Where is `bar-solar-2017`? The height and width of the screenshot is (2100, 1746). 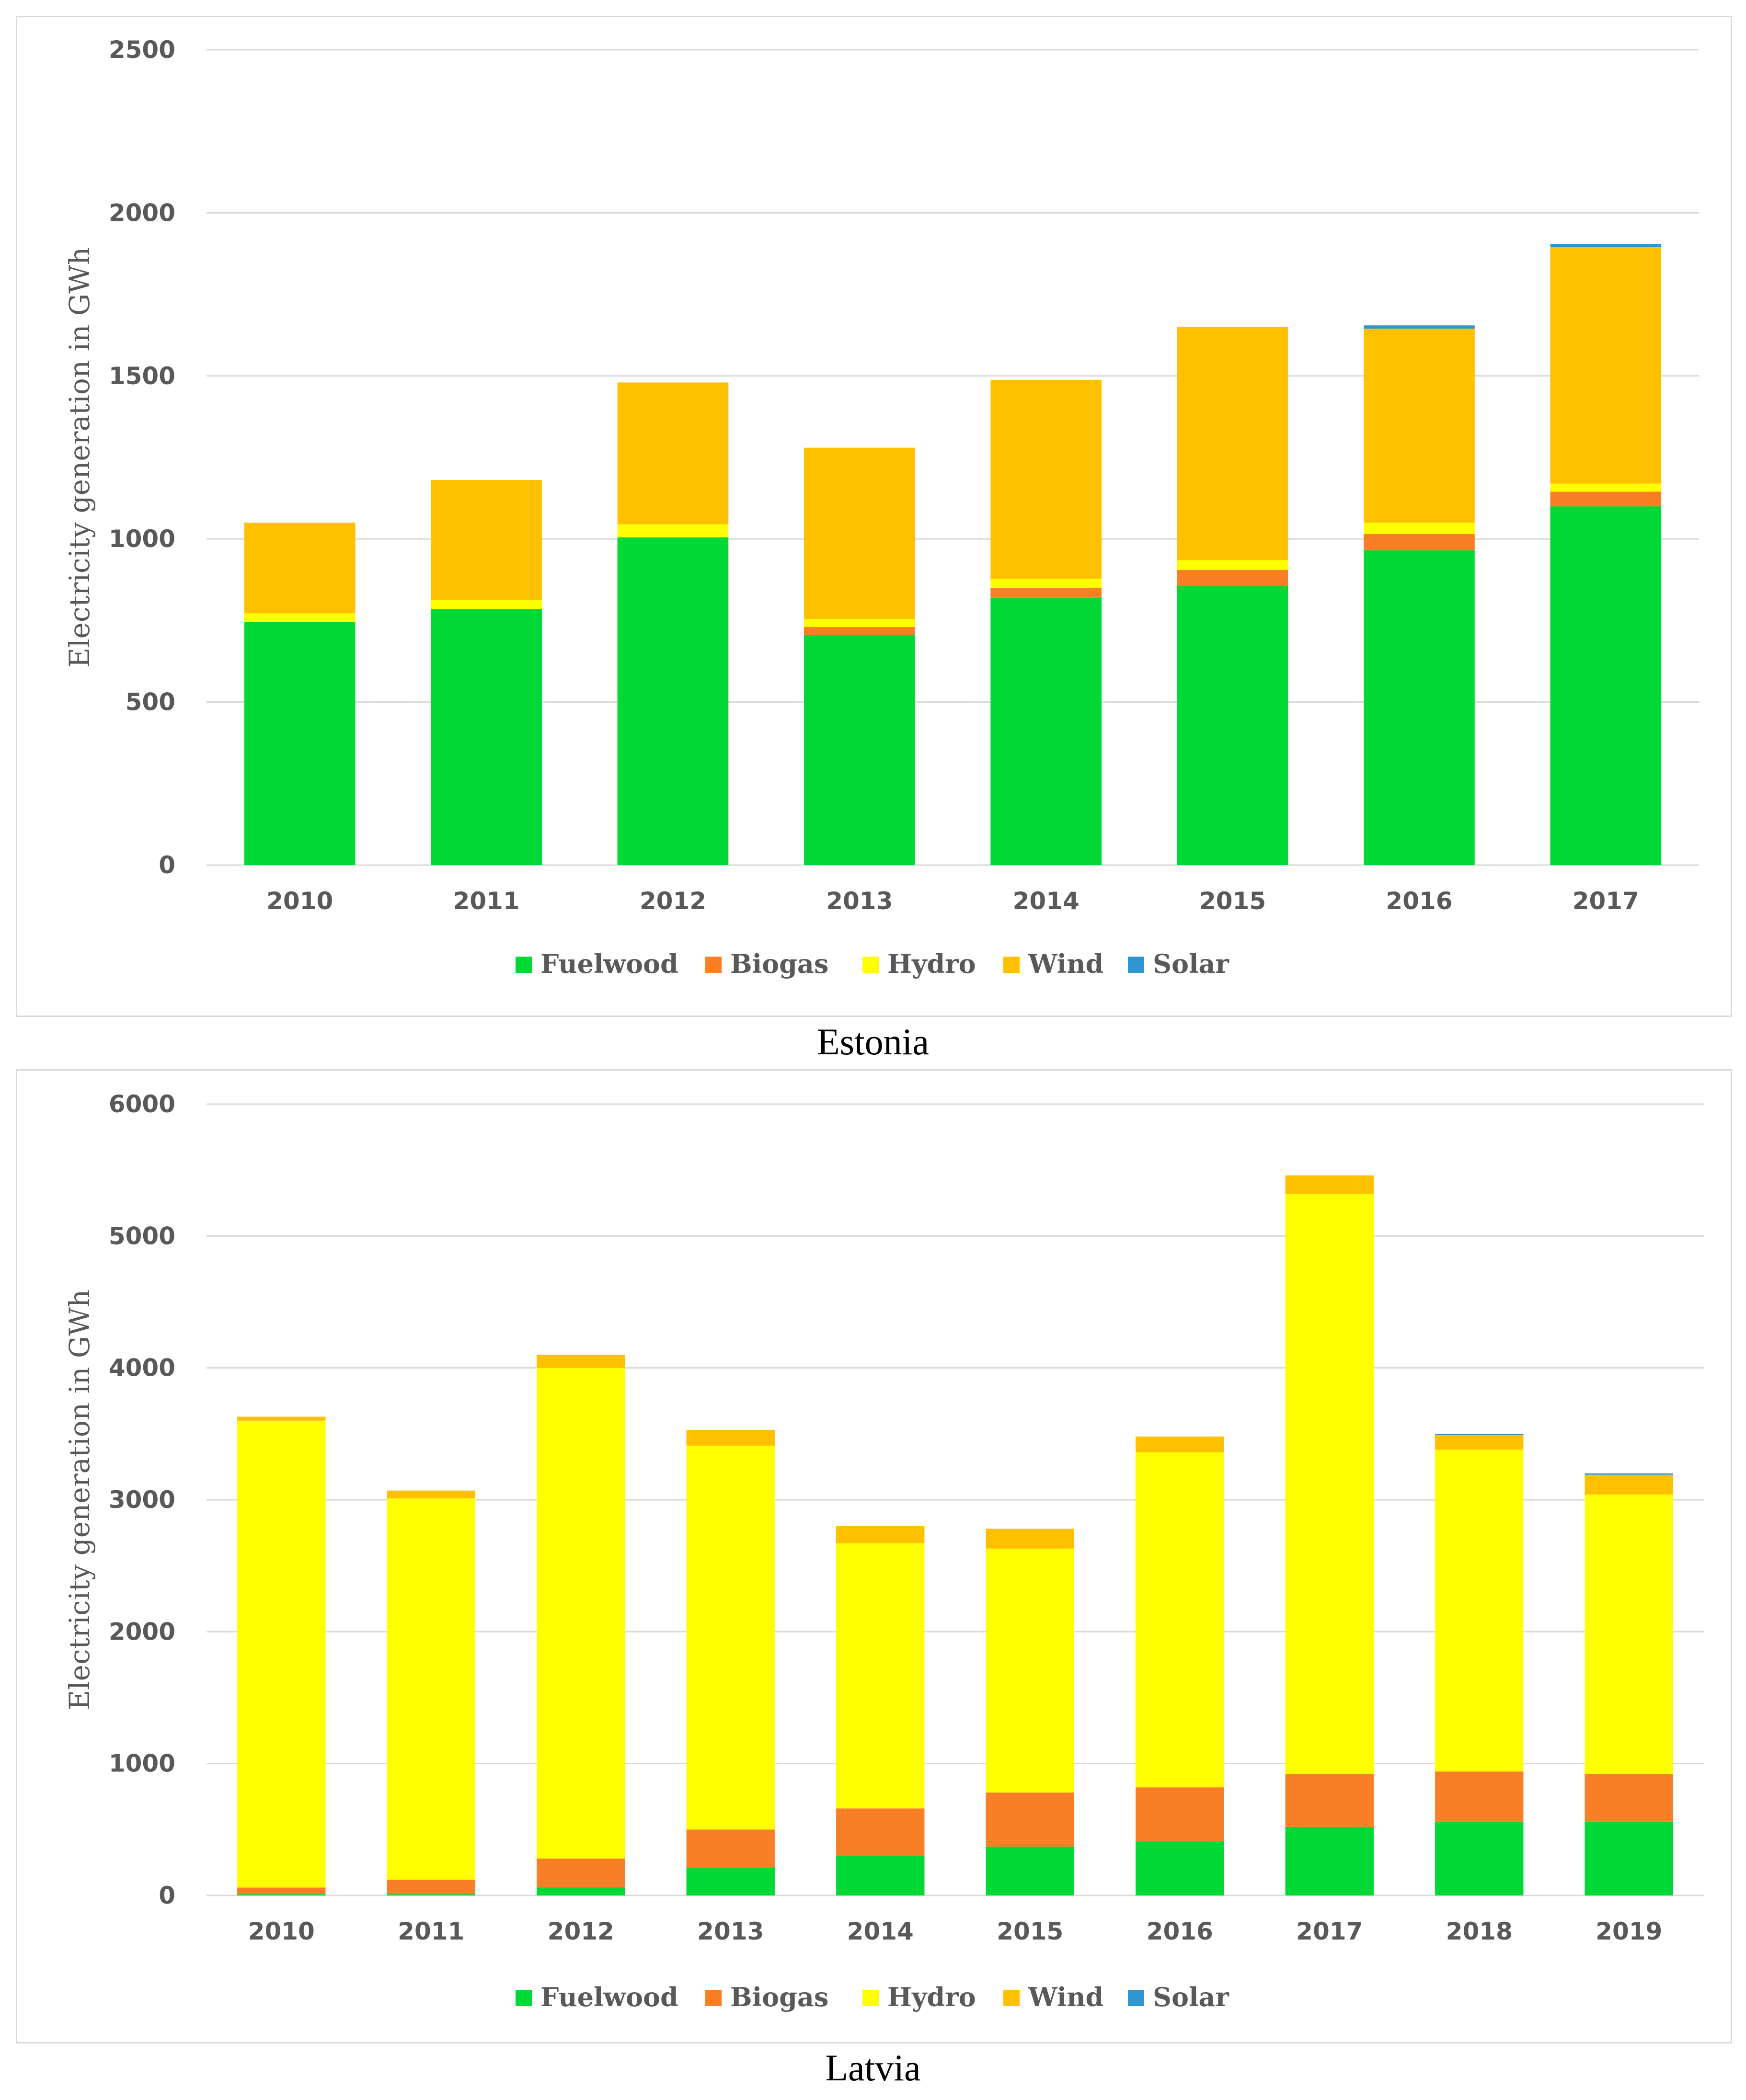
bar-solar-2017 is located at coordinates (1606, 245).